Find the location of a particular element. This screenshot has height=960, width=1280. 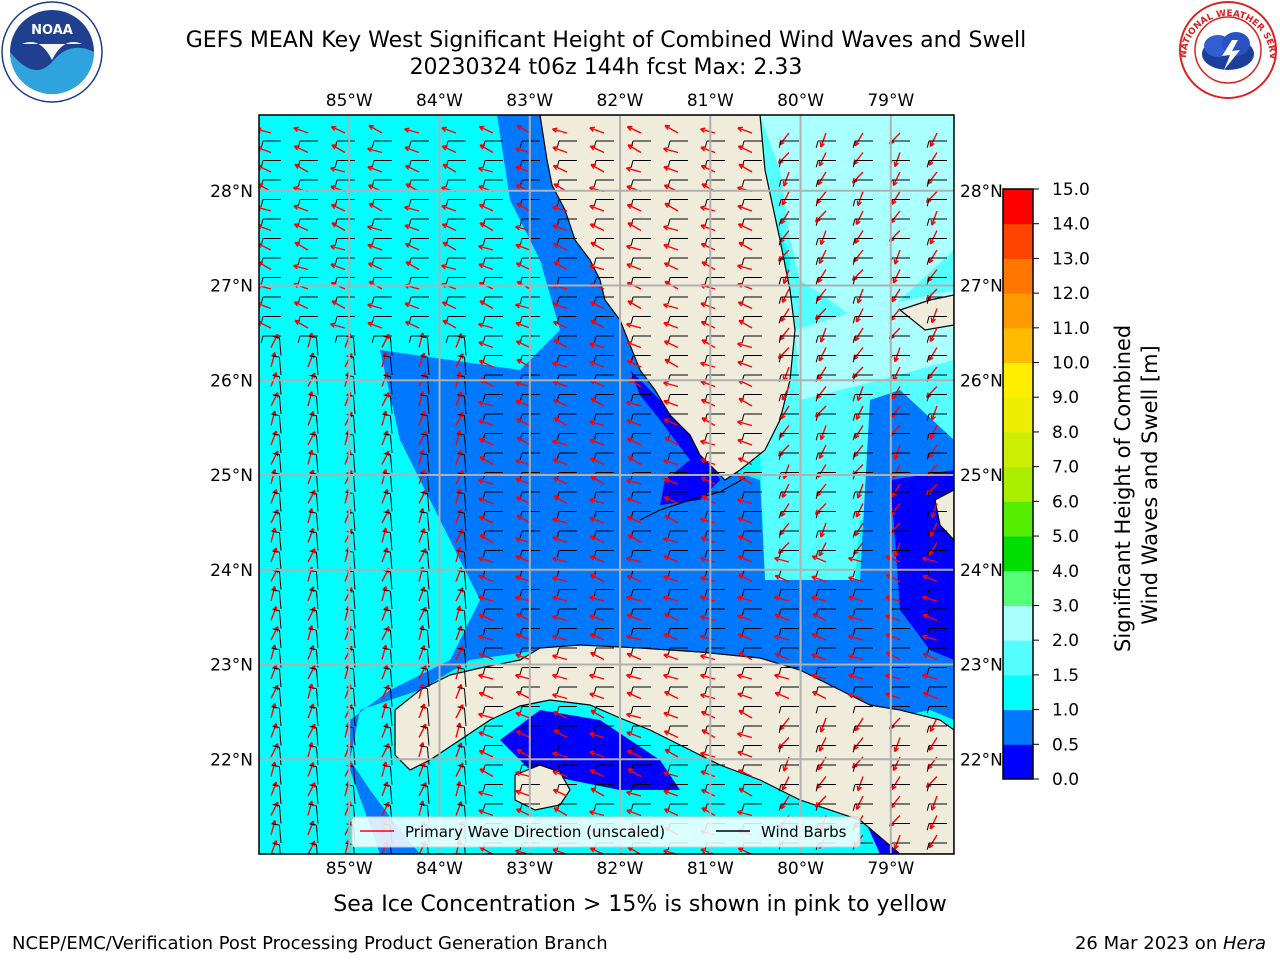

colorbar-tick-label: 15.0 is located at coordinates (1071, 190).